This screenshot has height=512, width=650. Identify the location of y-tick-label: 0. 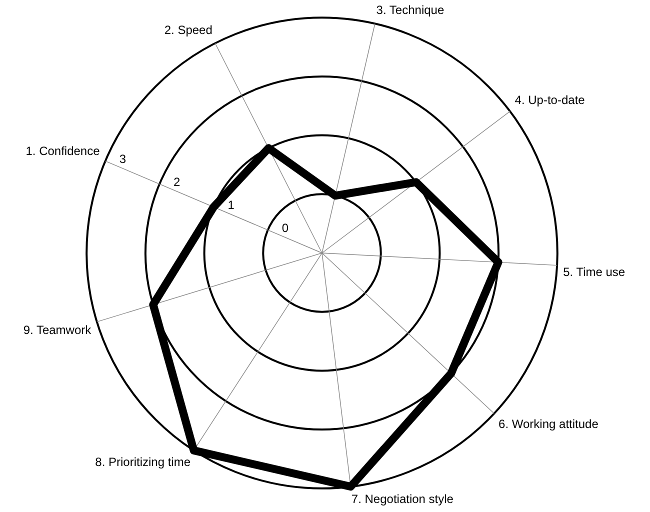
(285, 228).